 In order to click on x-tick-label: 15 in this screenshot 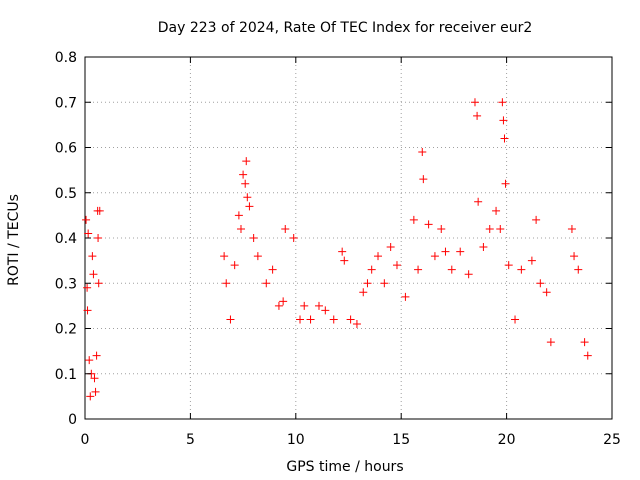, I will do `click(401, 440)`.